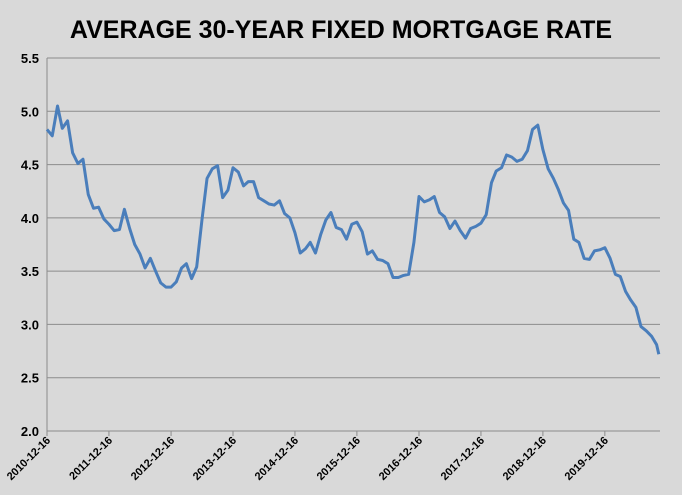  What do you see at coordinates (463, 459) in the screenshot?
I see `x-tick-label: 2017-12-16` at bounding box center [463, 459].